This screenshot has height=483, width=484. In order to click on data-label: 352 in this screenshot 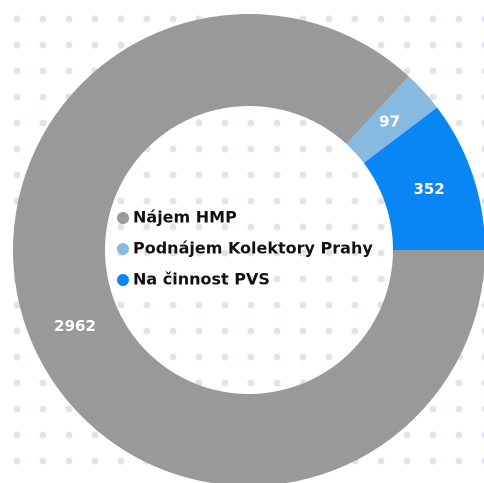, I will do `click(428, 189)`.